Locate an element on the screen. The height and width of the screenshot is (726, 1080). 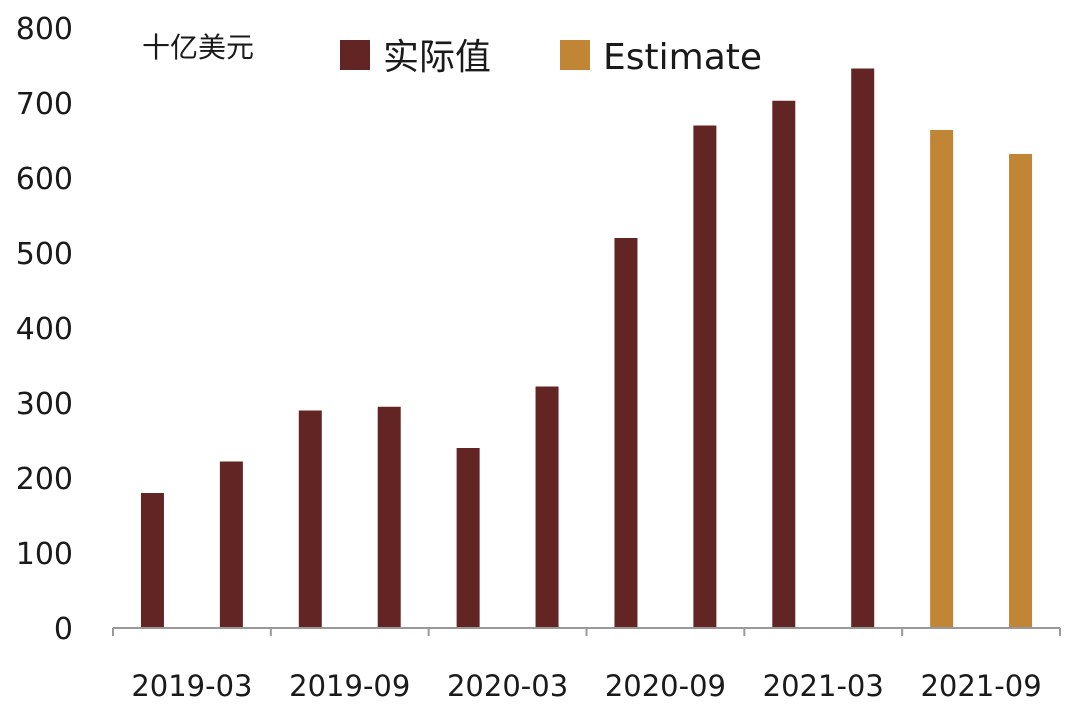
x-axis-ticks is located at coordinates (586, 632).